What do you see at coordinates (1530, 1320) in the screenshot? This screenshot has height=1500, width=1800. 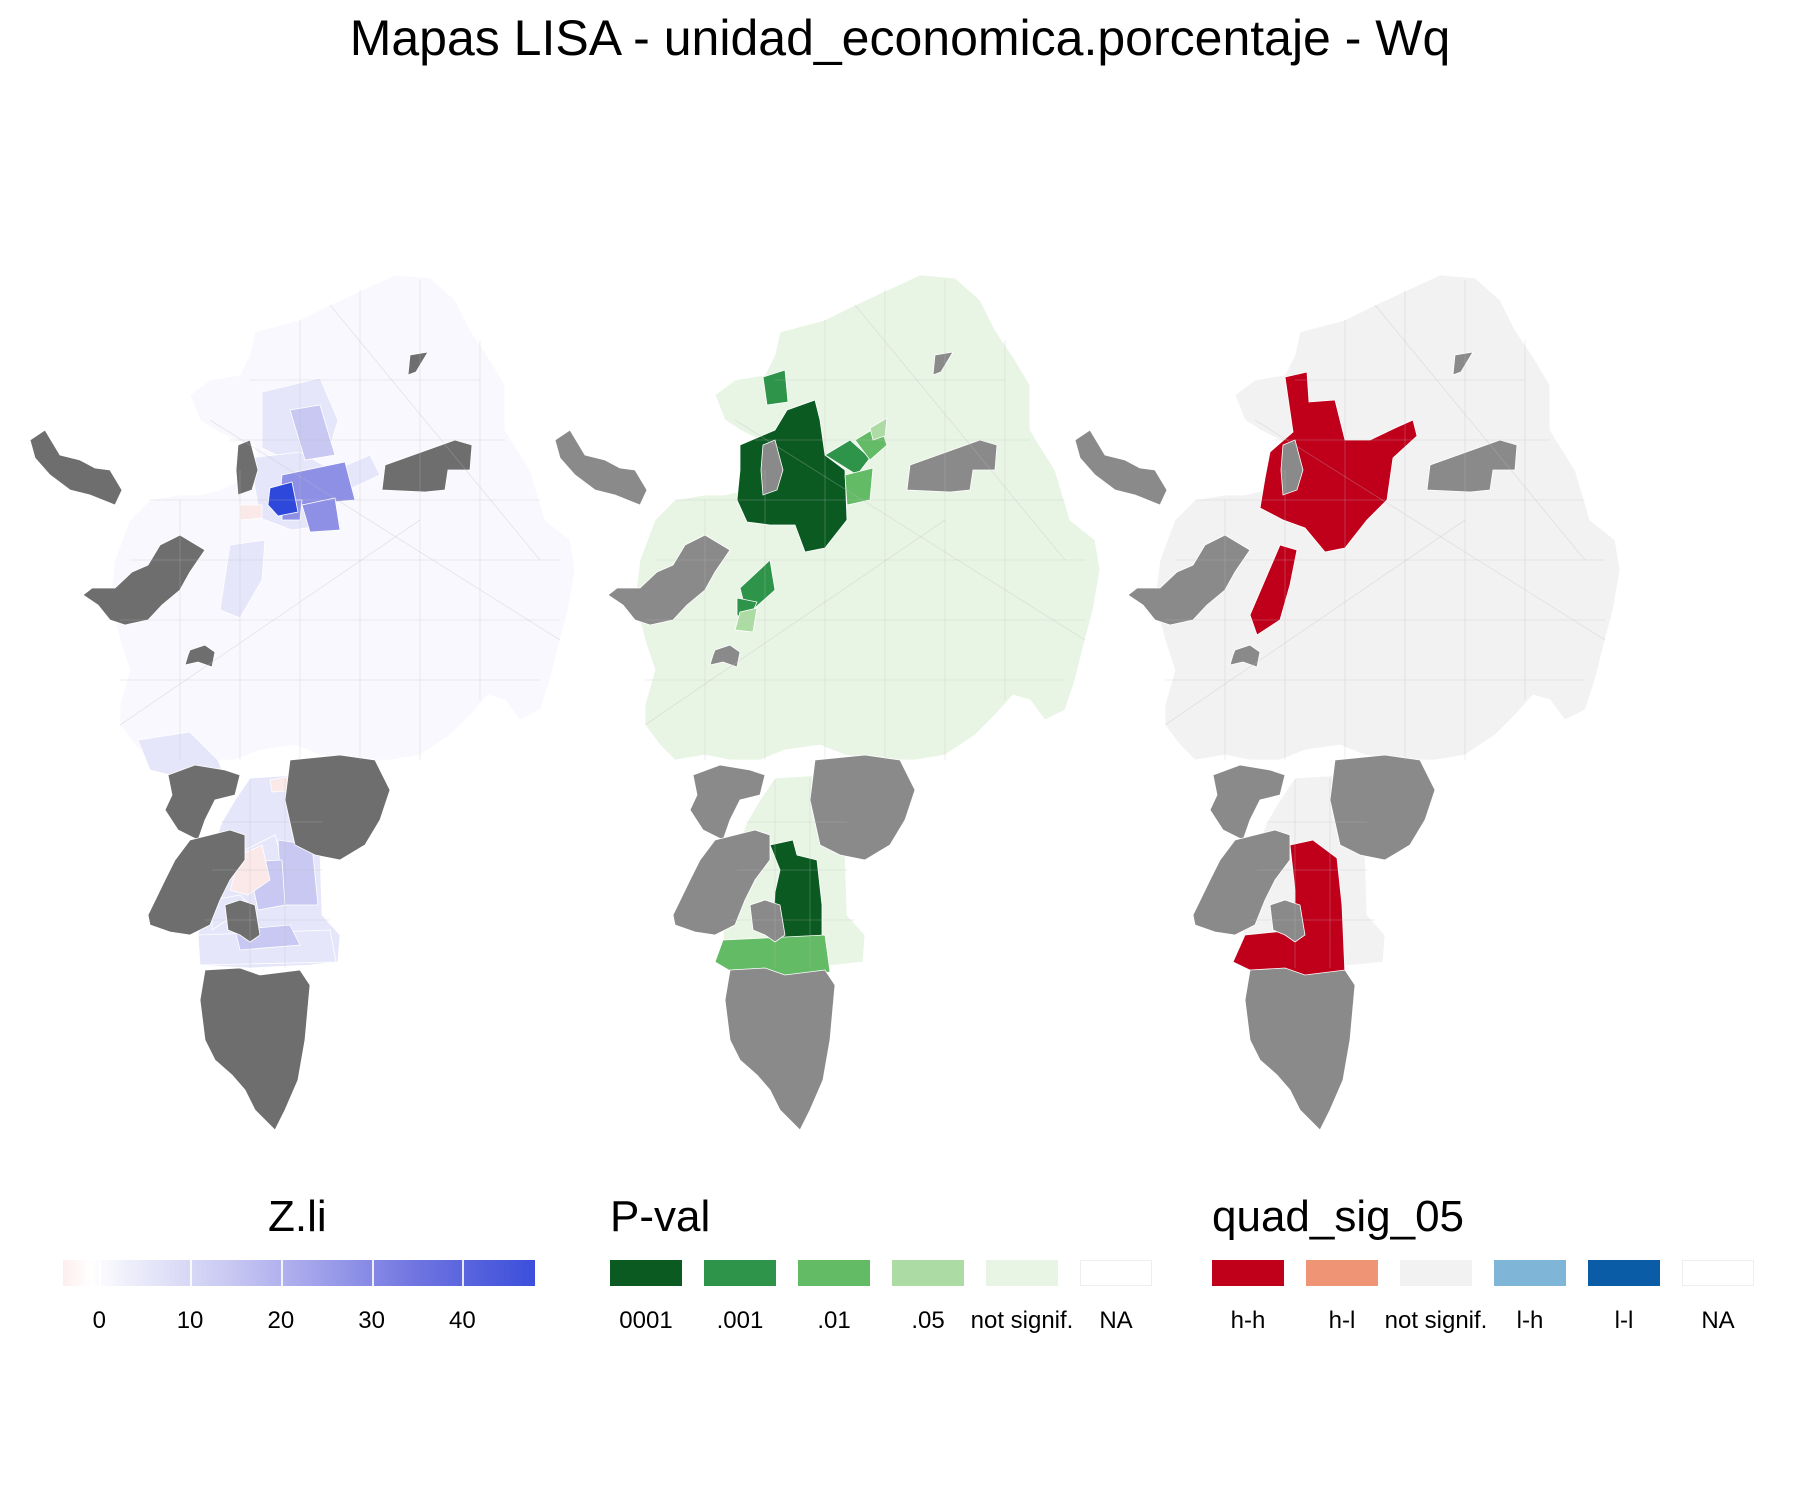 I see `quad-label: l-h` at bounding box center [1530, 1320].